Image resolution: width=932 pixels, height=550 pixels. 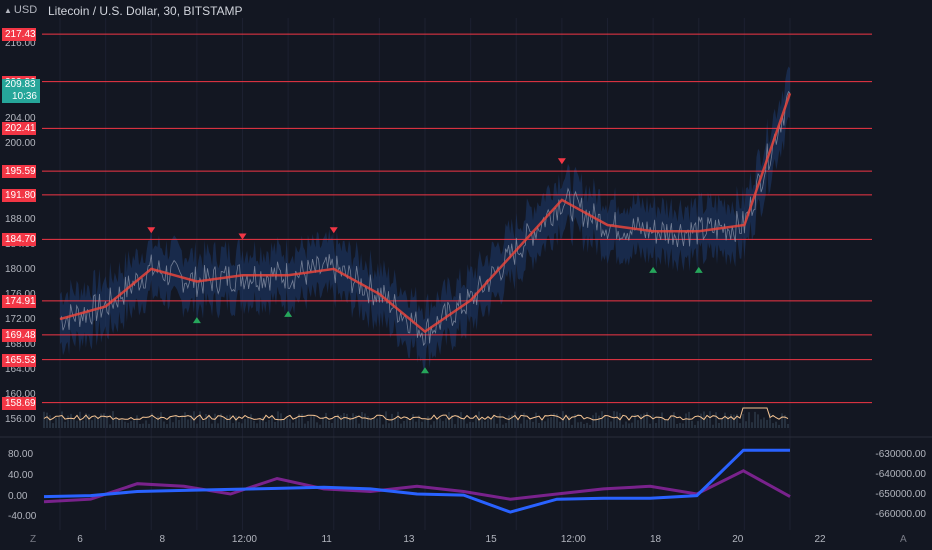 What do you see at coordinates (900, 454) in the screenshot?
I see `oscillator-right-tick: -630000.00` at bounding box center [900, 454].